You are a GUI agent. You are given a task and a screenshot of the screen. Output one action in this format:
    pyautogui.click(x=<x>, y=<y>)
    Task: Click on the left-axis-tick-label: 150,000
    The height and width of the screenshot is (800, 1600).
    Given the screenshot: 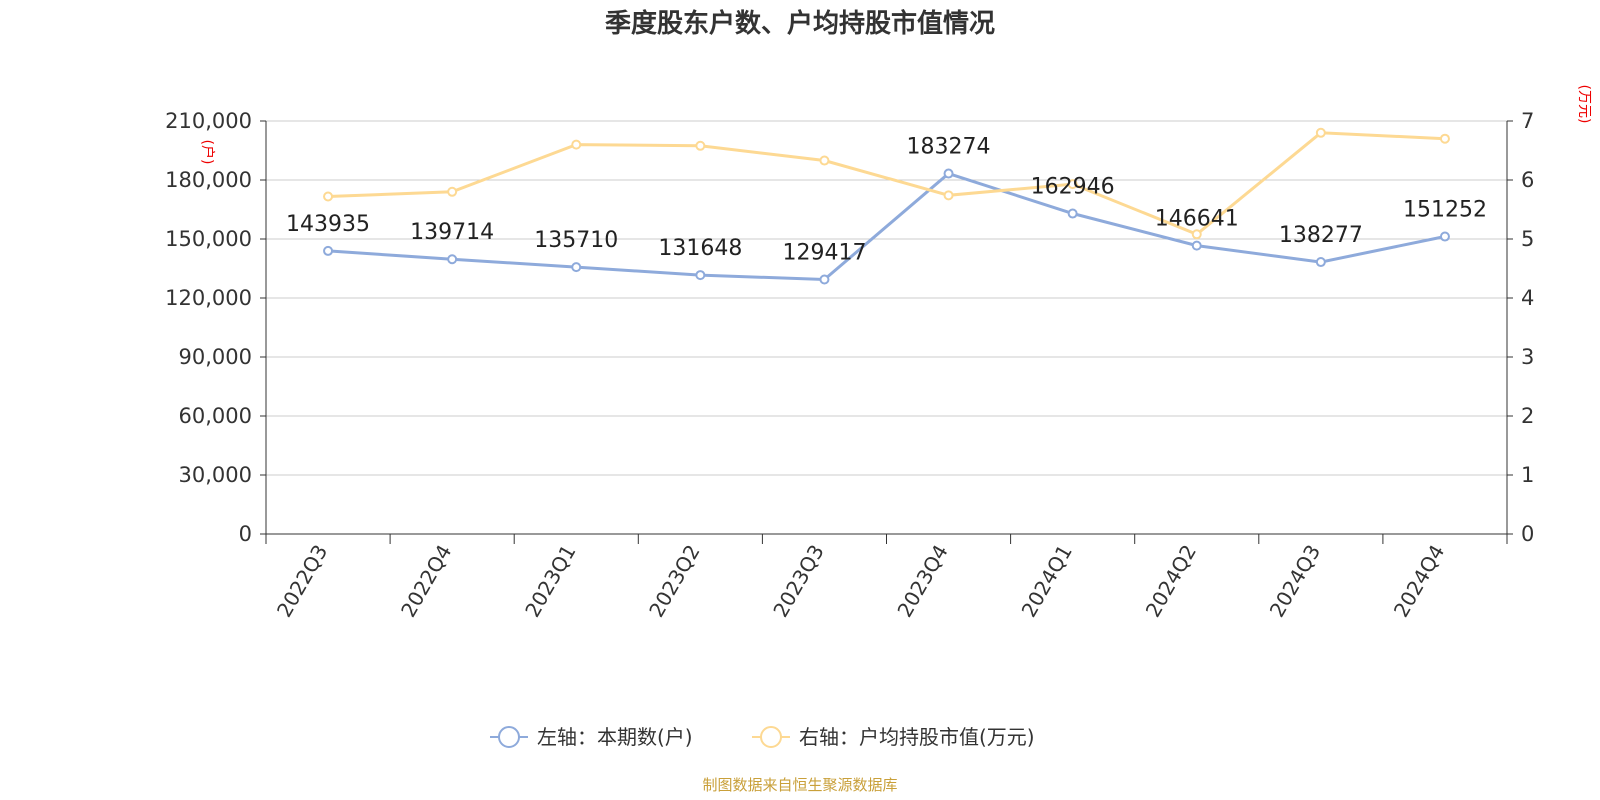 What is the action you would take?
    pyautogui.click(x=208, y=239)
    